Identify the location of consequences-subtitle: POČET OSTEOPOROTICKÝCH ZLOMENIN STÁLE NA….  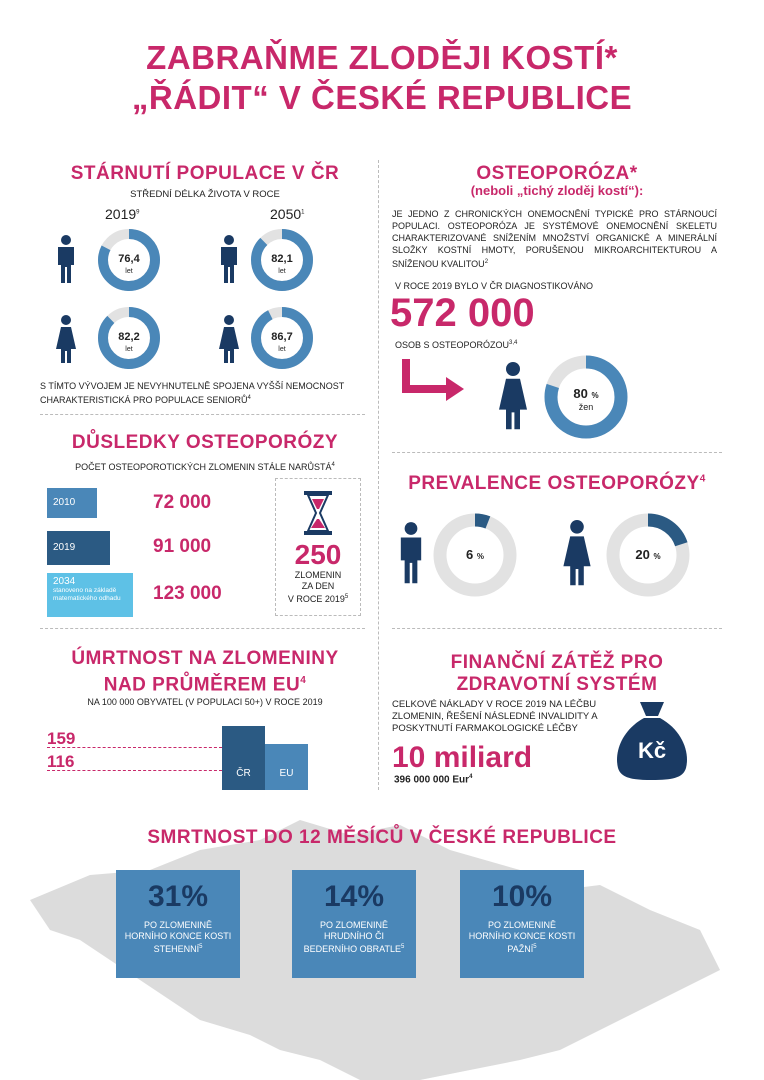
(205, 467).